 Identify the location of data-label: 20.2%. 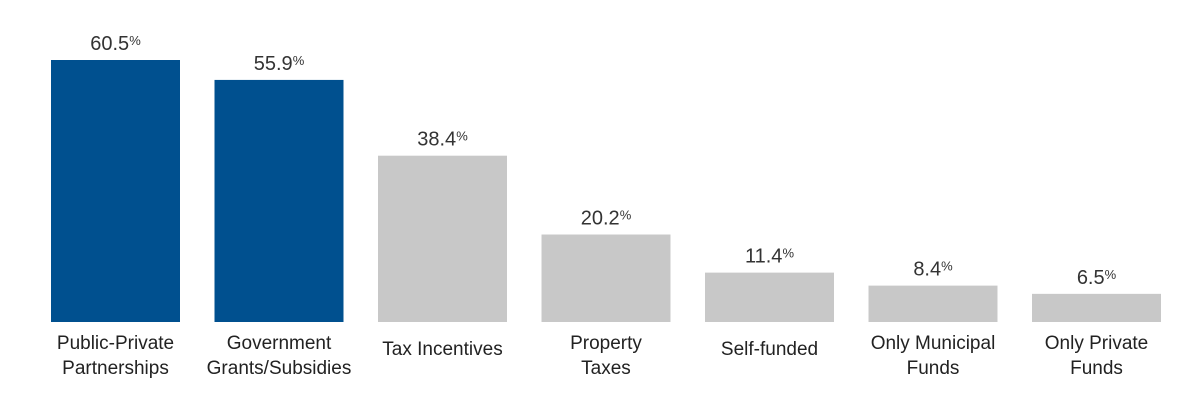
(606, 219).